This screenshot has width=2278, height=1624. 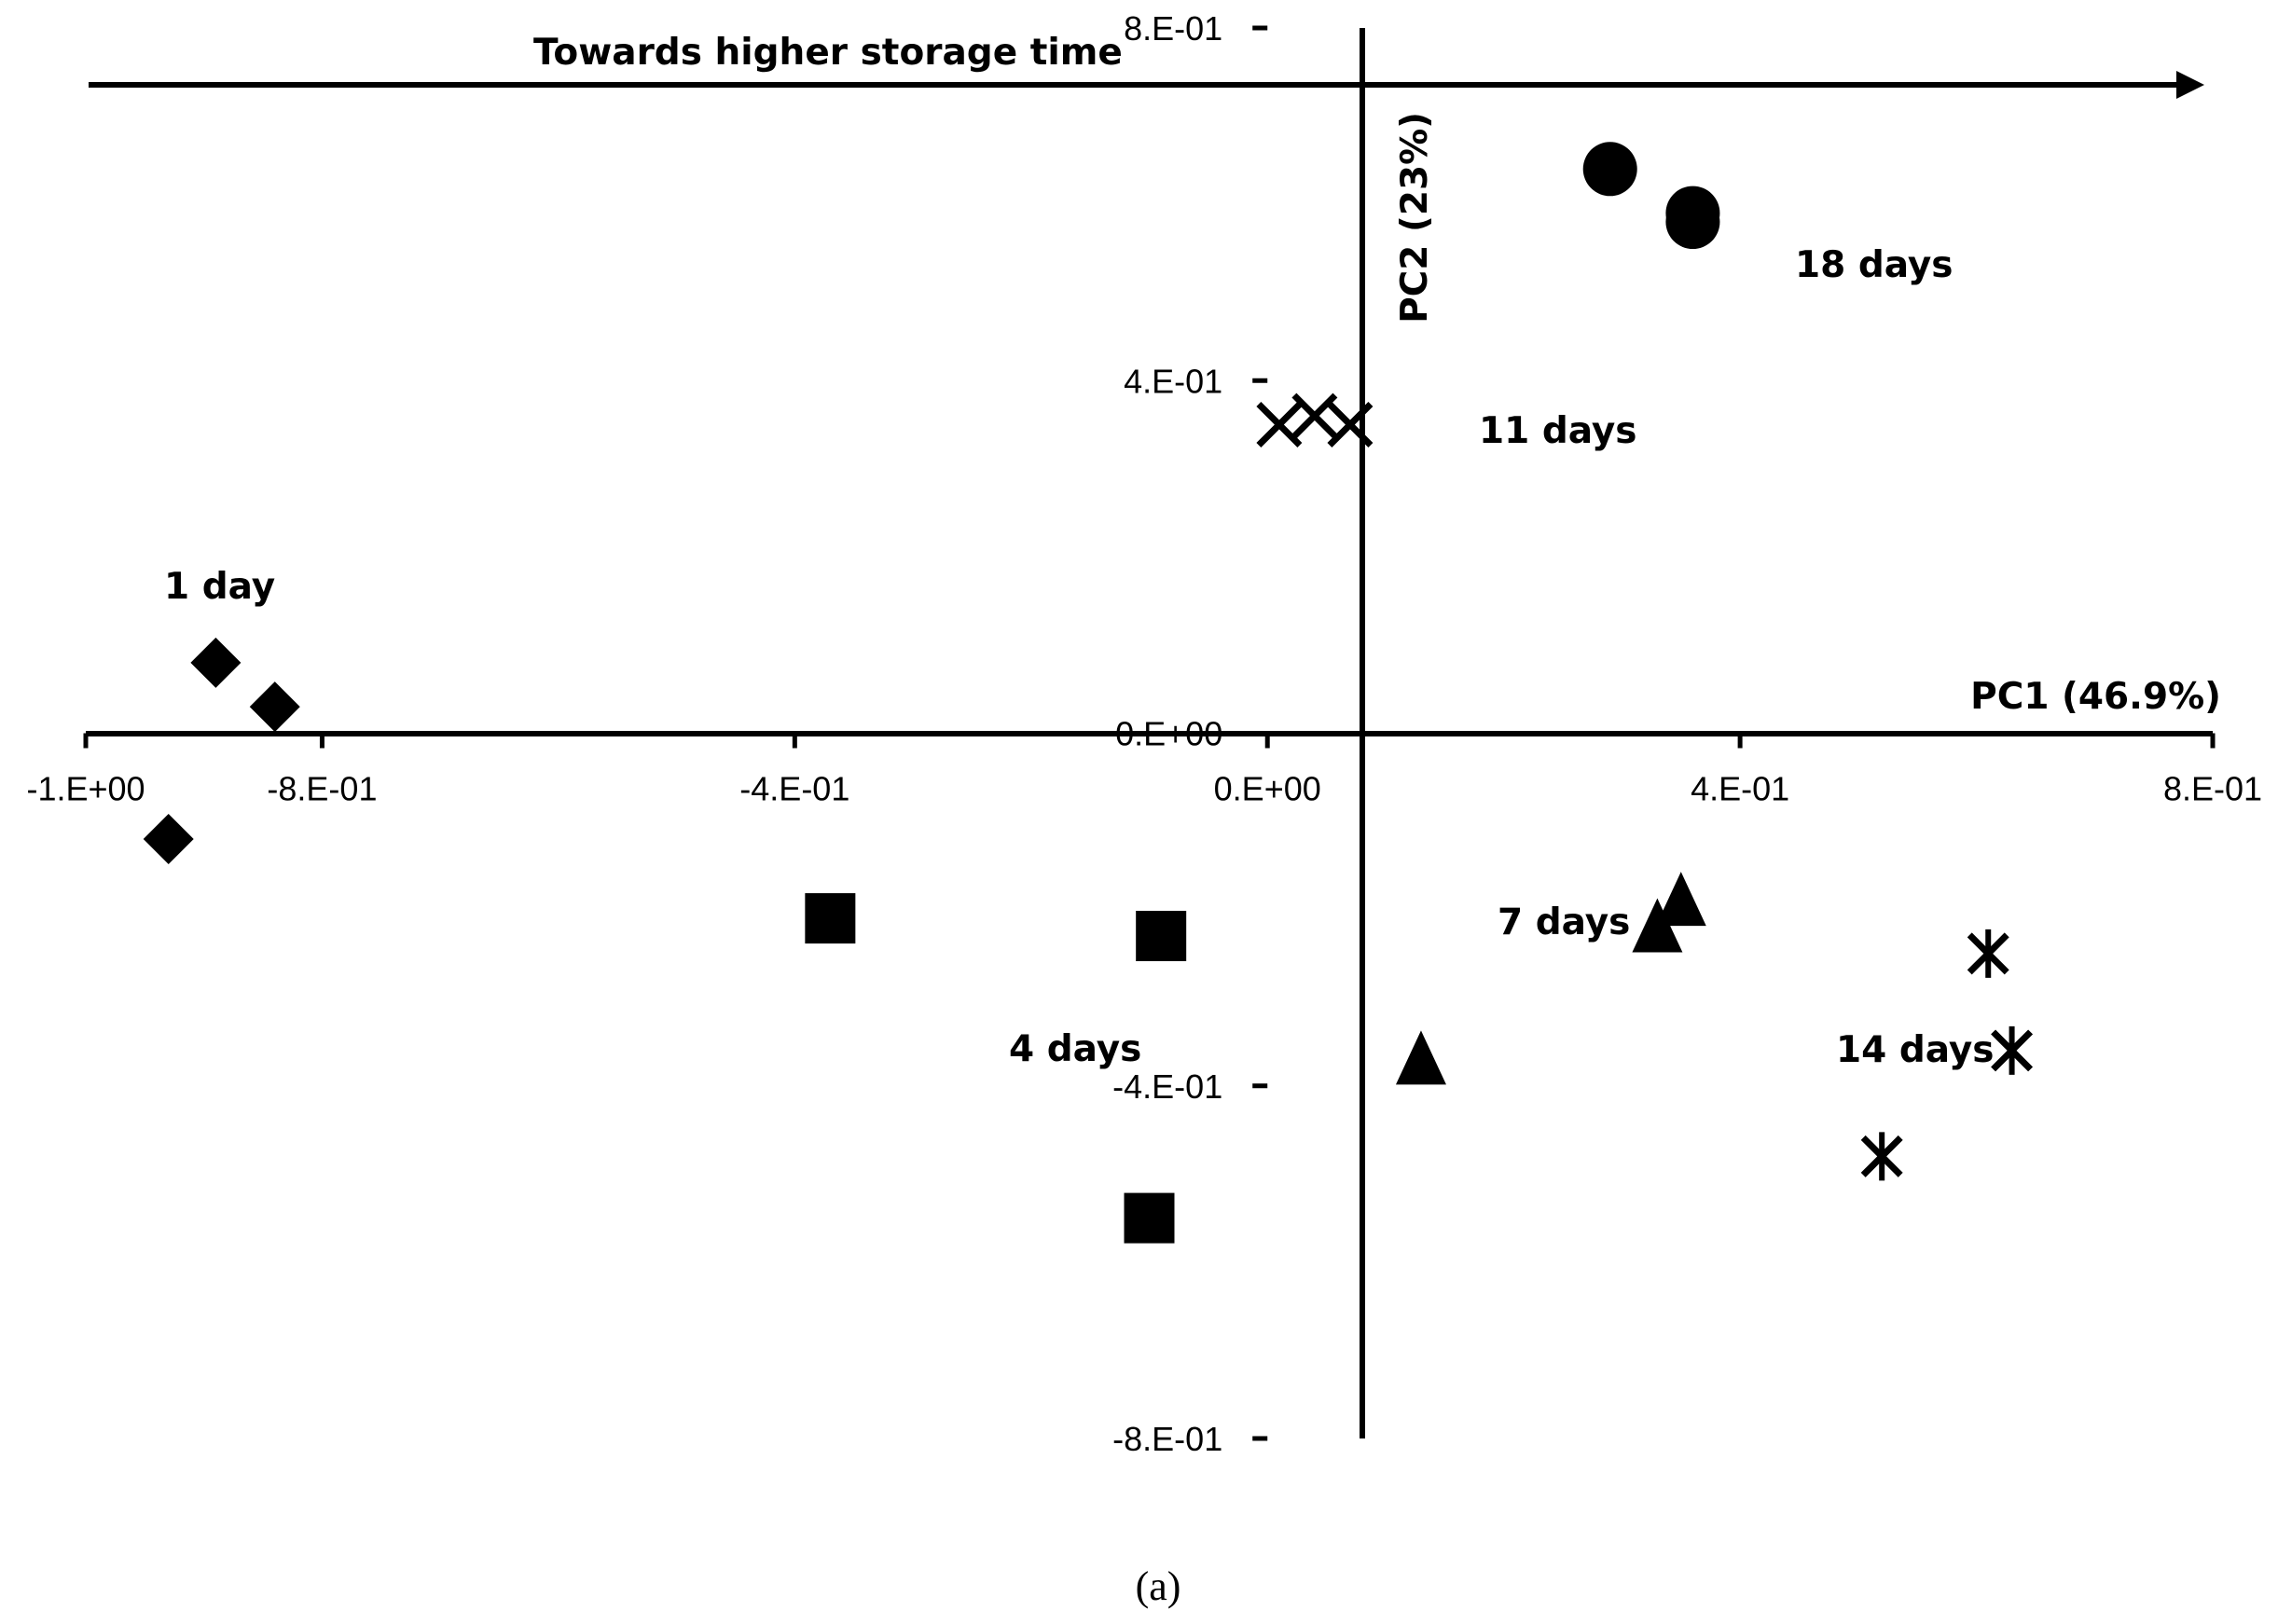 What do you see at coordinates (794, 789) in the screenshot?
I see `x-tick-label: -4.E-01` at bounding box center [794, 789].